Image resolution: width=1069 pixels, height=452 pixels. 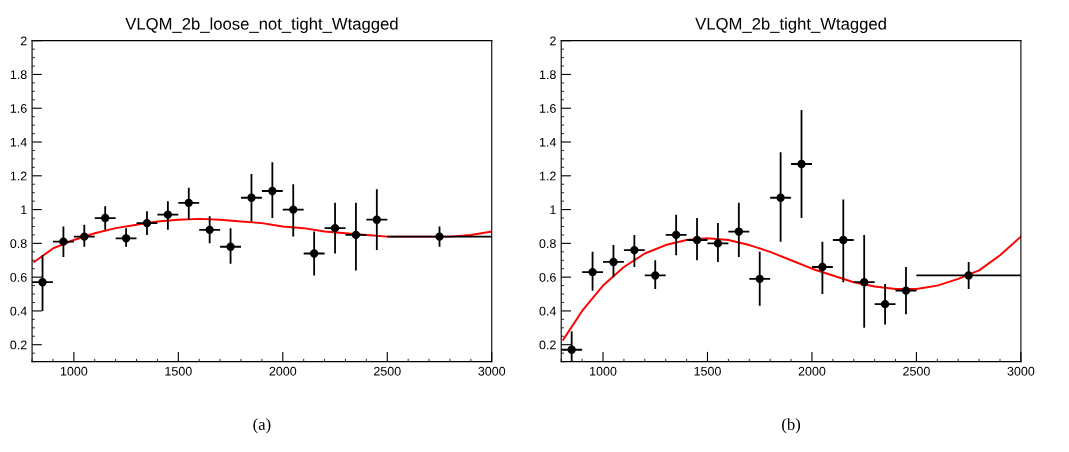 I want to click on text: (b), so click(x=791, y=426).